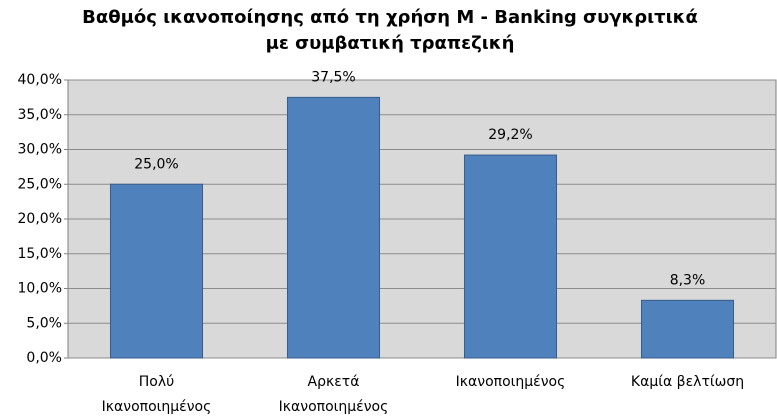 The height and width of the screenshot is (419, 777). What do you see at coordinates (511, 382) in the screenshot?
I see `x-tick-label: Ικανοποιημένος` at bounding box center [511, 382].